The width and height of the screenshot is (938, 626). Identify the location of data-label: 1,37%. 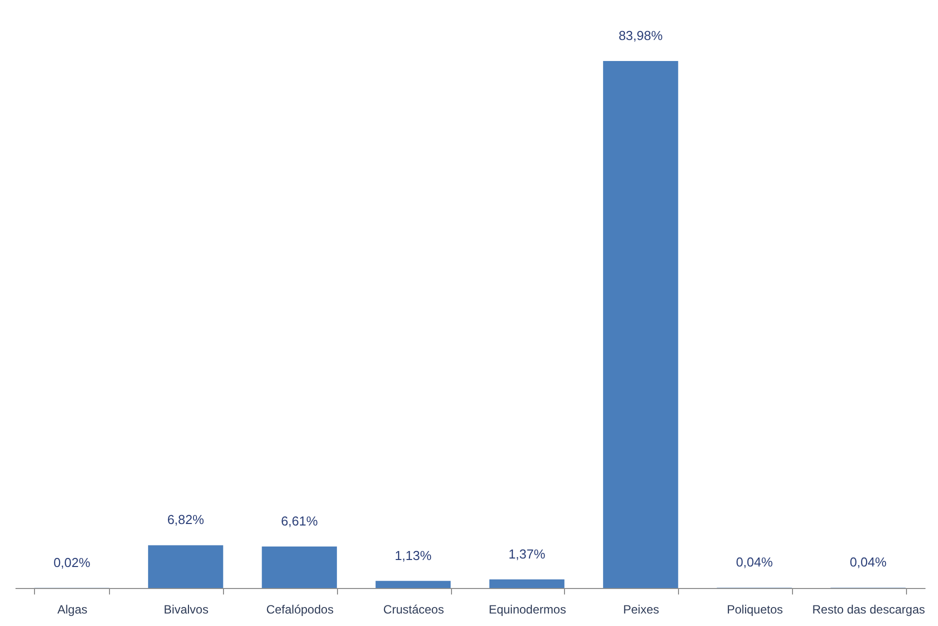
(527, 554).